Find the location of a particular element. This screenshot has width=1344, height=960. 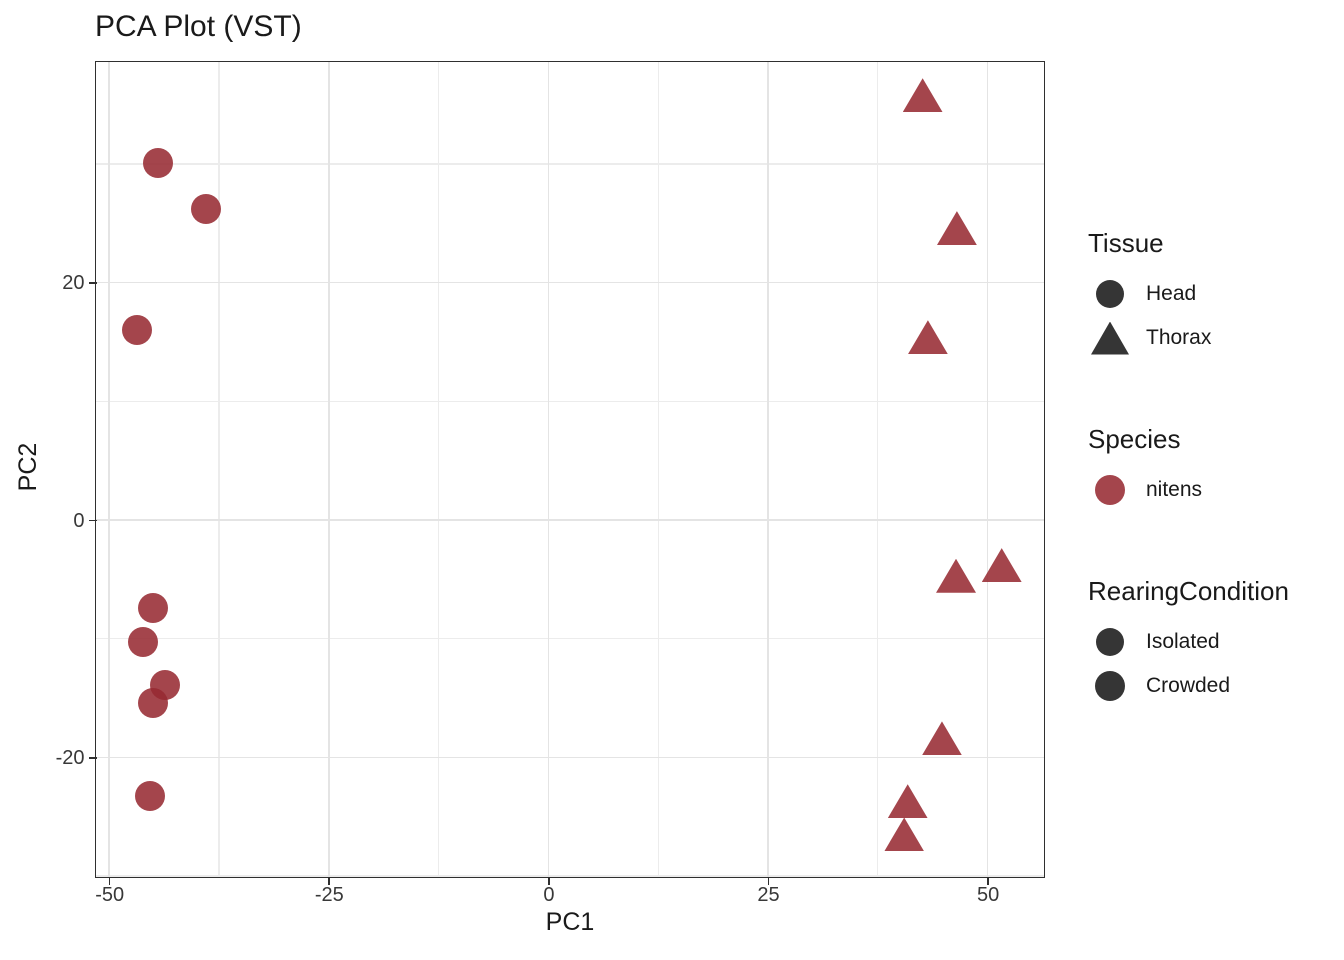

isolated-circle-icon is located at coordinates (1110, 642).